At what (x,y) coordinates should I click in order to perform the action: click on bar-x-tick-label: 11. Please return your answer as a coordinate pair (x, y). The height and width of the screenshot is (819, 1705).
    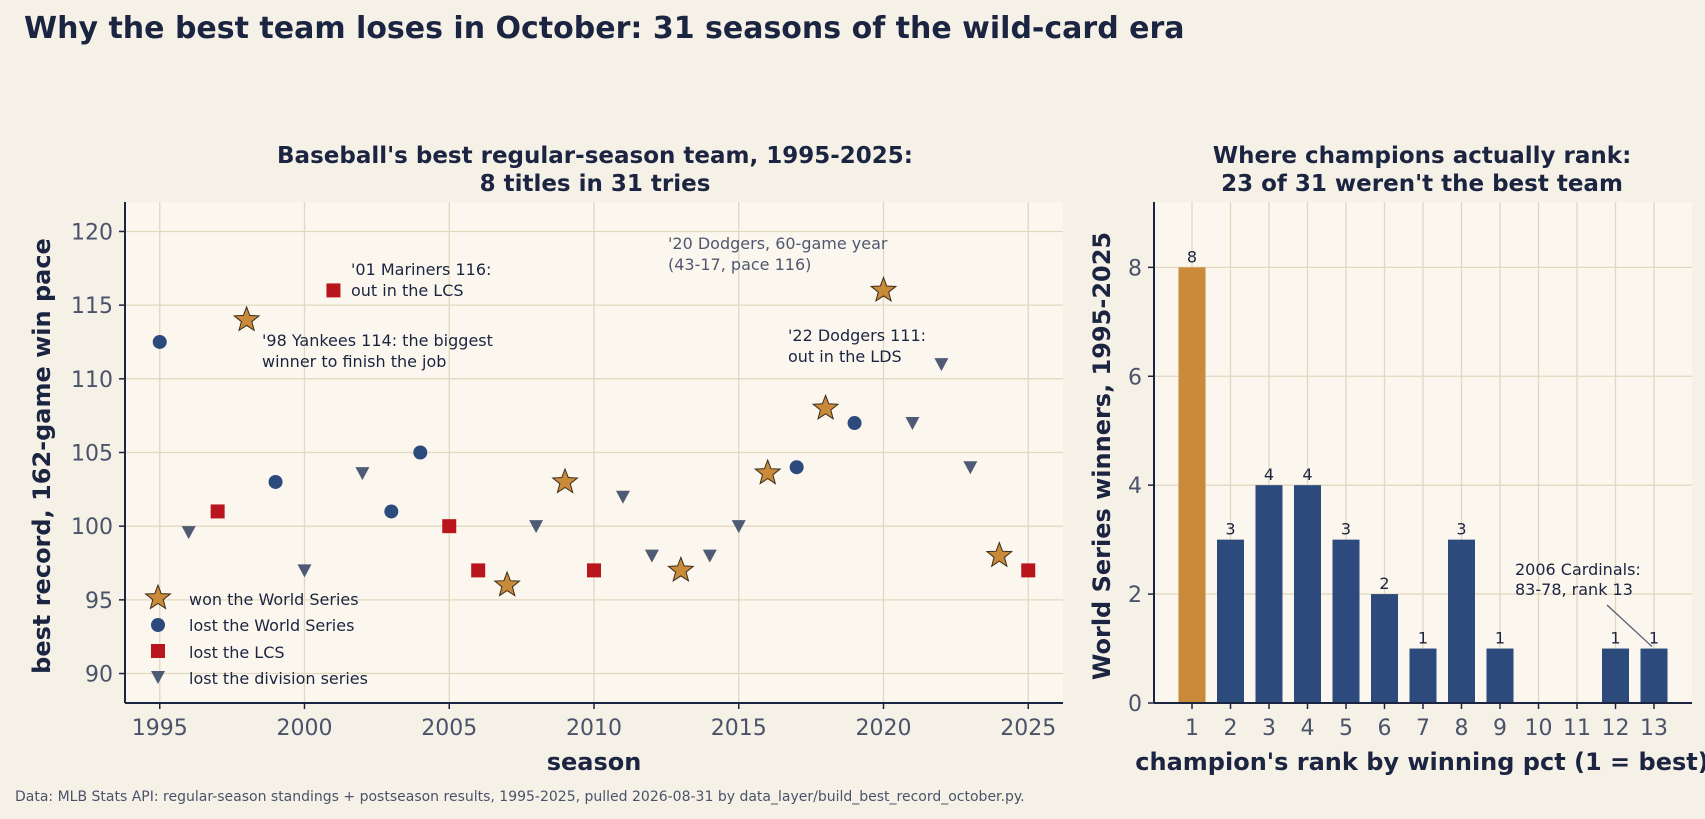
    Looking at the image, I should click on (1577, 728).